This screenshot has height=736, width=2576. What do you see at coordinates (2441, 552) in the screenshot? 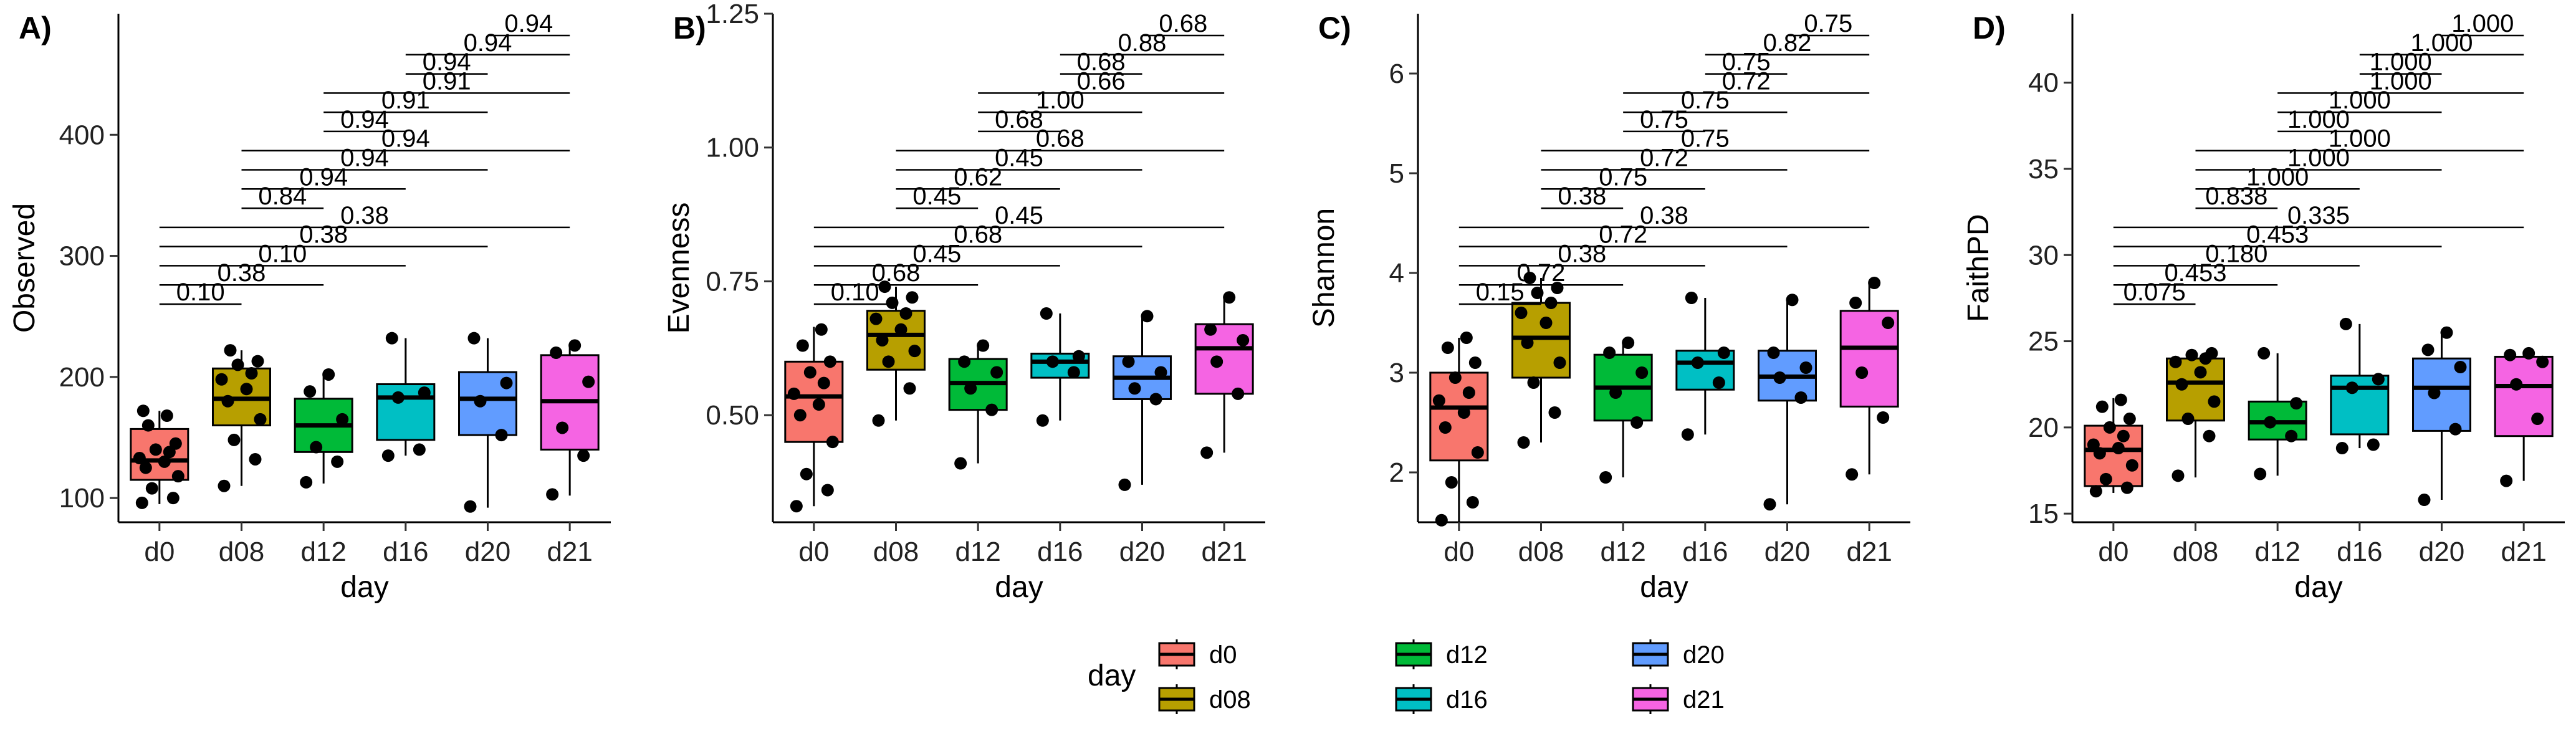
I see `x-tick-label: d20` at bounding box center [2441, 552].